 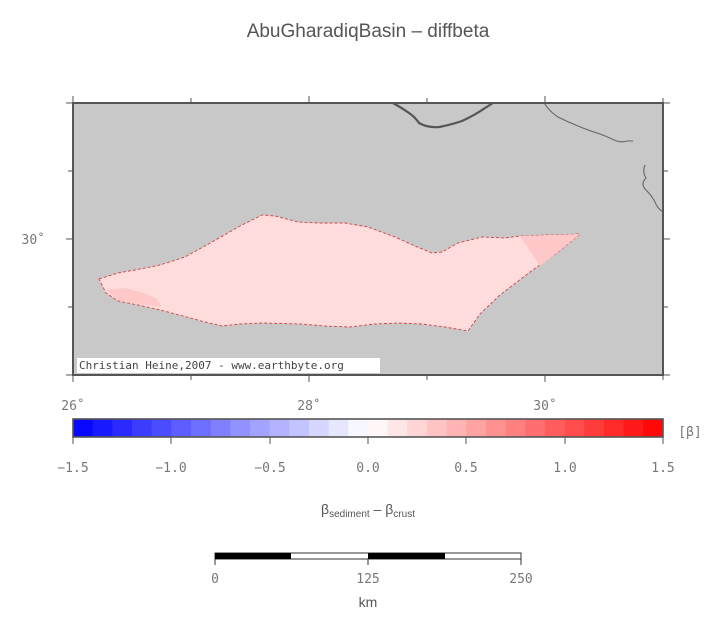 What do you see at coordinates (689, 432) in the screenshot?
I see `colorbar-unit: [β]` at bounding box center [689, 432].